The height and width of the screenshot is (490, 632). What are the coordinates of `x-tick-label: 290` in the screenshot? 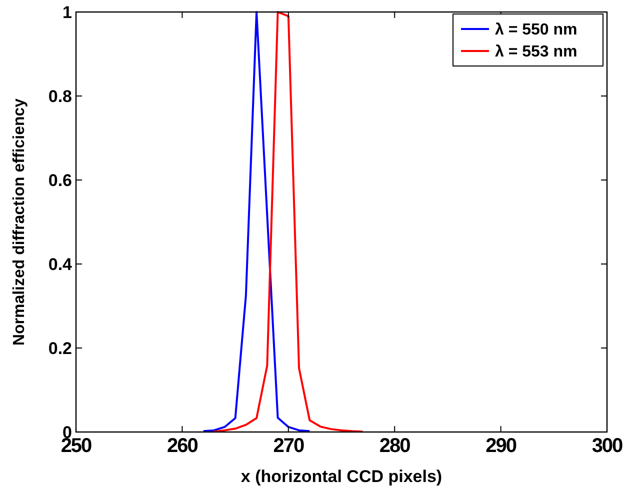 It's located at (501, 446).